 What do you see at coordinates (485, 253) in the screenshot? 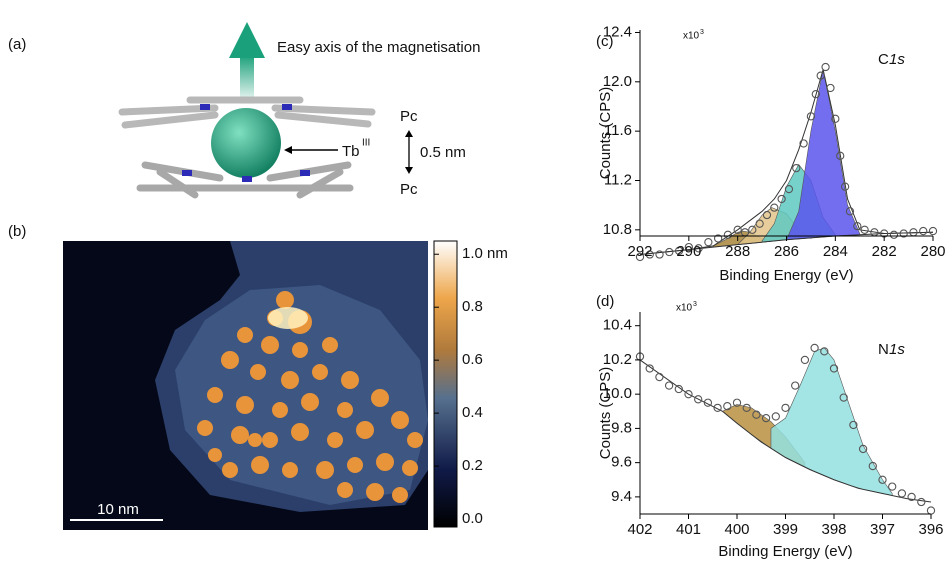
I see `colorbar-label: 1.0 nm` at bounding box center [485, 253].